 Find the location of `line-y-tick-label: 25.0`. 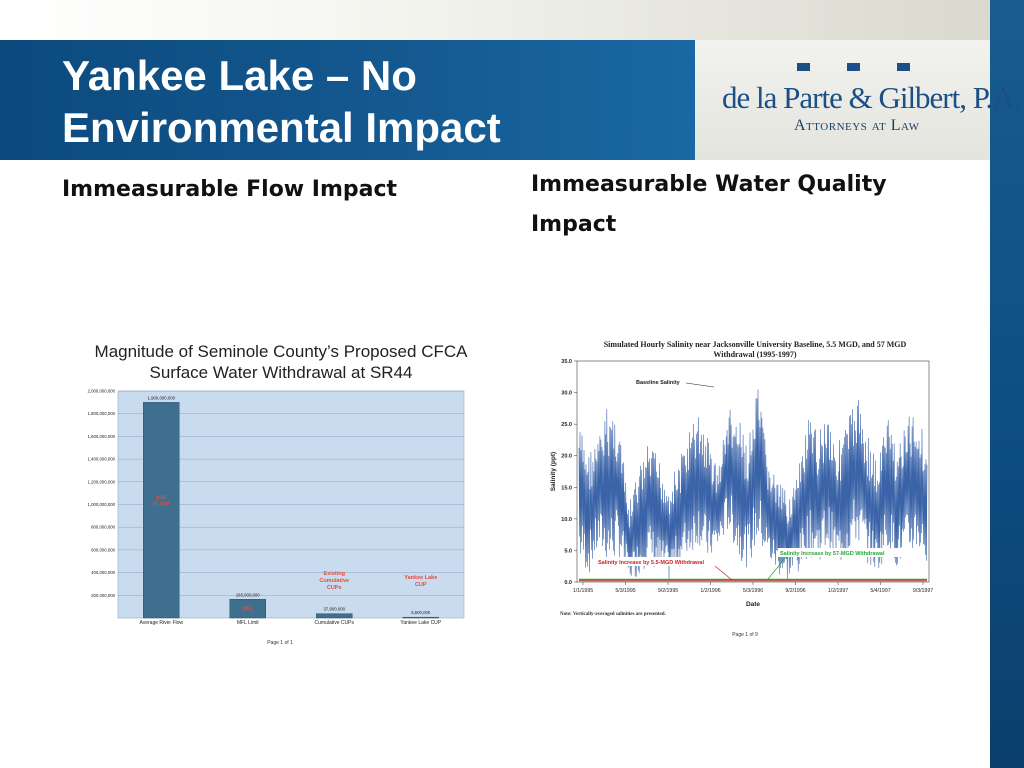

line-y-tick-label: 25.0 is located at coordinates (566, 425).